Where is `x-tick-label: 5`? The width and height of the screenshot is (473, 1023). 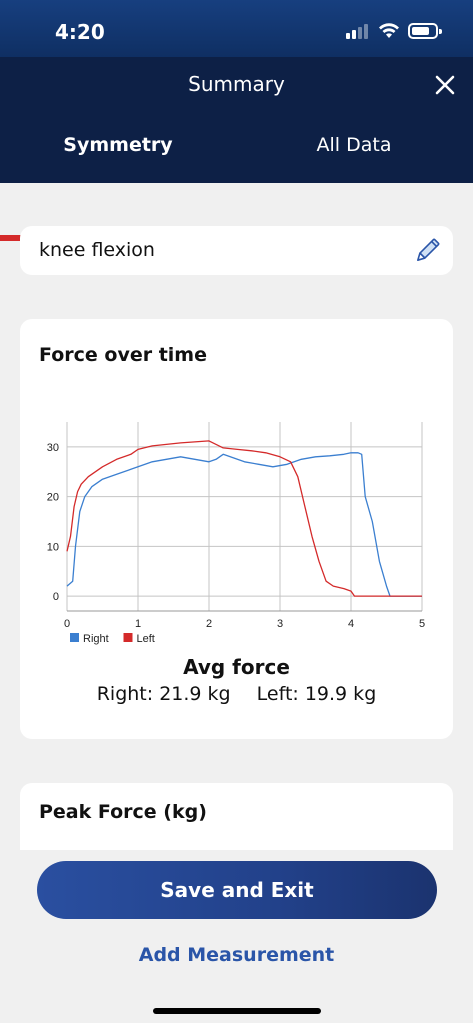 x-tick-label: 5 is located at coordinates (422, 624).